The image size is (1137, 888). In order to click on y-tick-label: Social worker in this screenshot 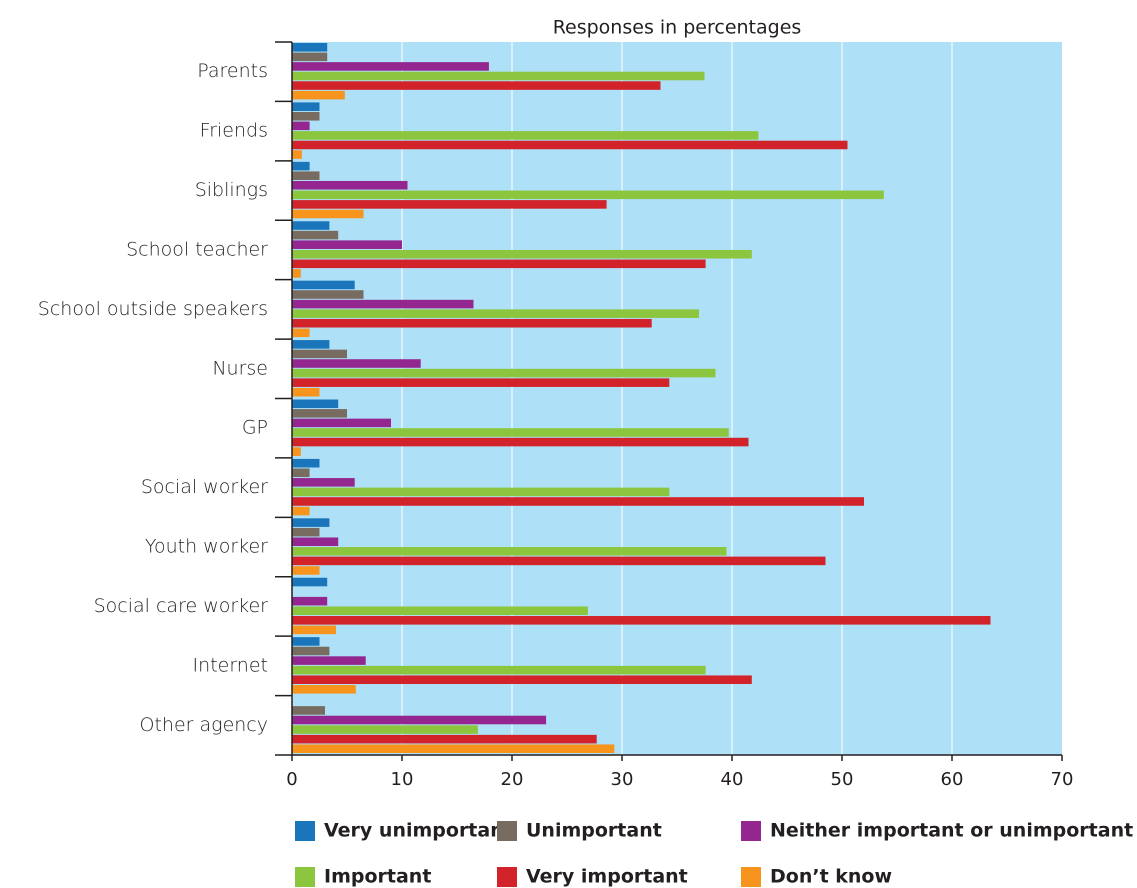, I will do `click(204, 487)`.